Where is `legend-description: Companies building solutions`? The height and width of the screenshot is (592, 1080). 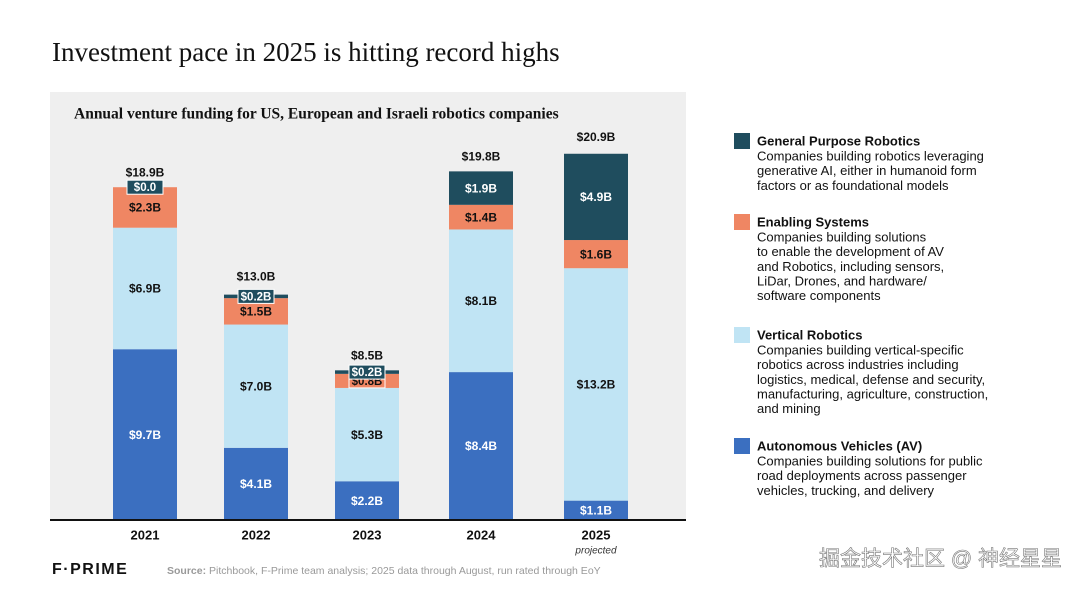
legend-description: Companies building solutions is located at coordinates (842, 236).